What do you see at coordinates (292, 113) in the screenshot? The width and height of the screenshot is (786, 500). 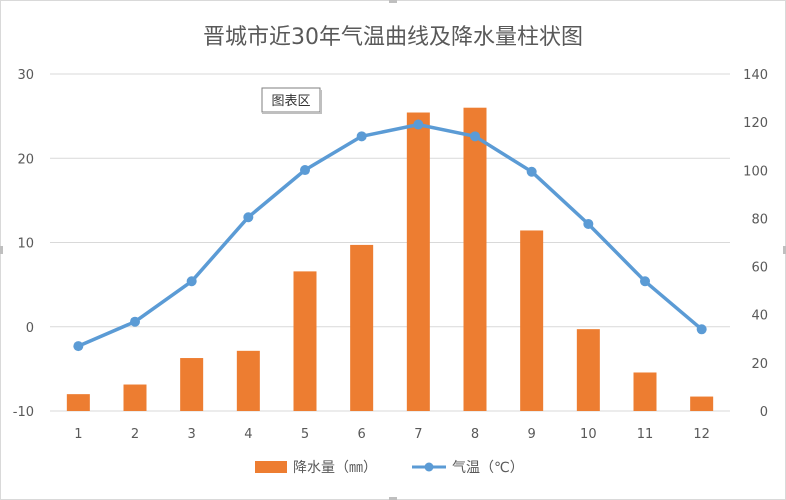 I see `tooltip-shadow` at bounding box center [292, 113].